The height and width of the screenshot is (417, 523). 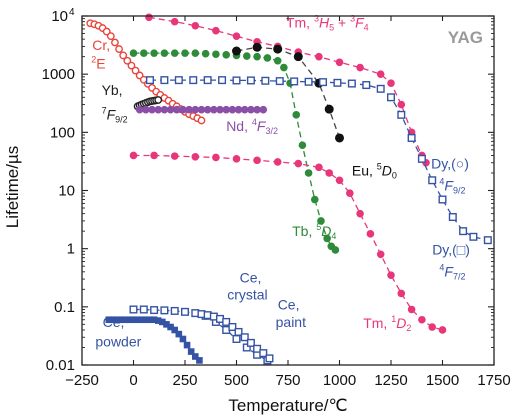 I want to click on annotation-part: Ce,, so click(x=114, y=322).